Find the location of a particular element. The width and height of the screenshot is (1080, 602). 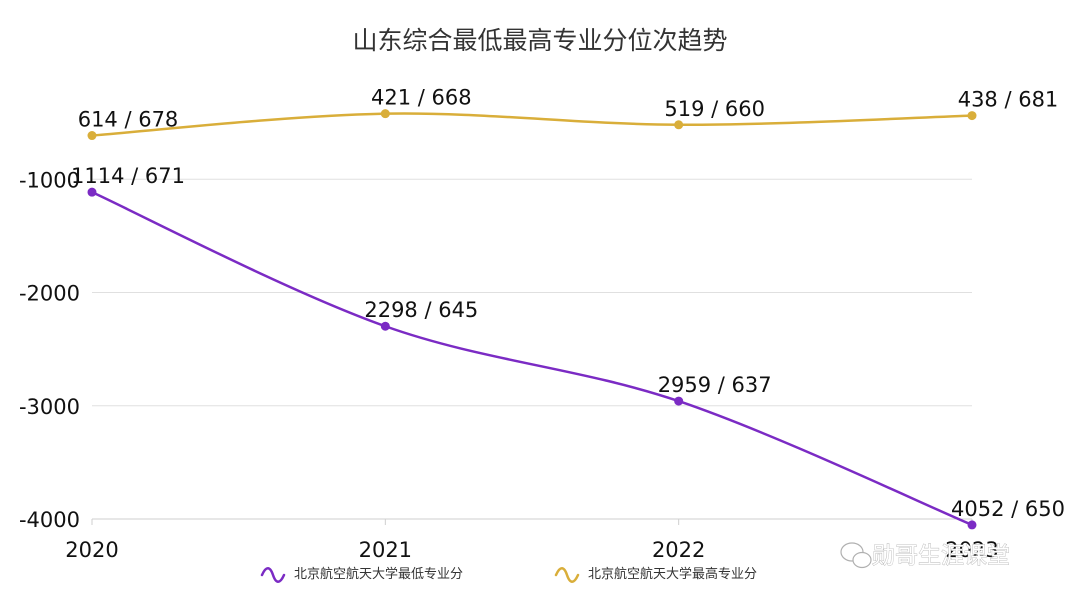

x-tick-label: 2022 is located at coordinates (678, 550).